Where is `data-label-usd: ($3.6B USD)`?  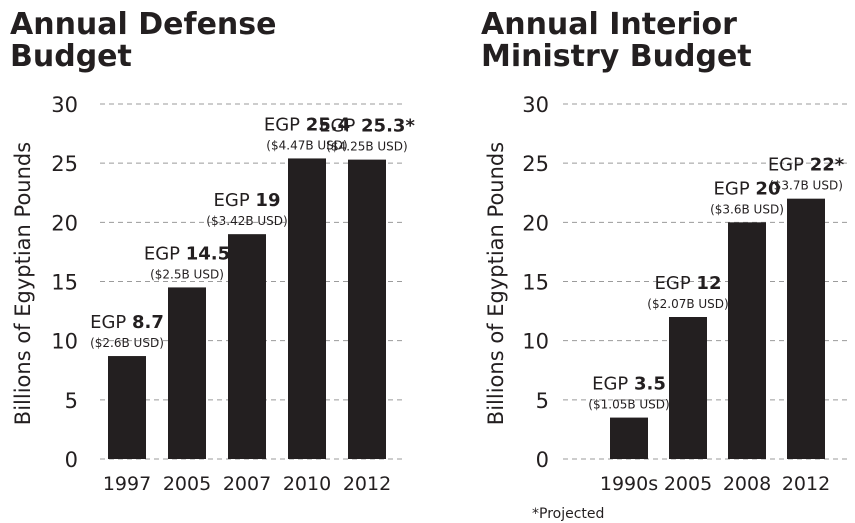 data-label-usd: ($3.6B USD) is located at coordinates (747, 209).